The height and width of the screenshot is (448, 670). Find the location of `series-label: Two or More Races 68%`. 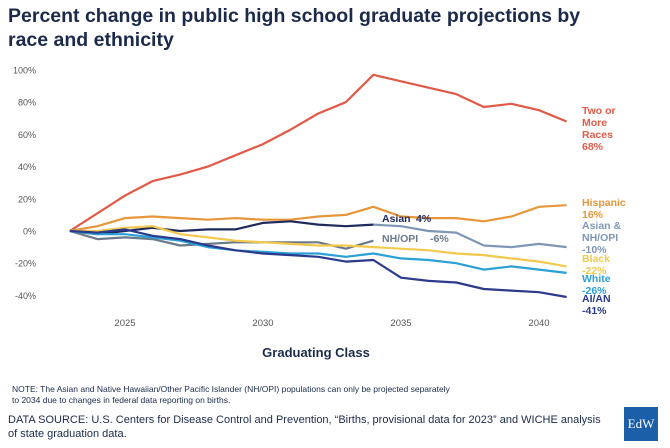

series-label: Two or More Races 68% is located at coordinates (607, 129).